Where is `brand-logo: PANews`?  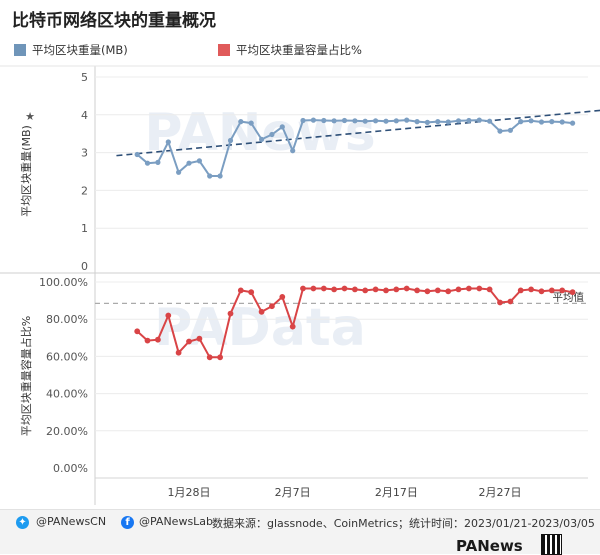
brand-logo: PANews is located at coordinates (489, 546).